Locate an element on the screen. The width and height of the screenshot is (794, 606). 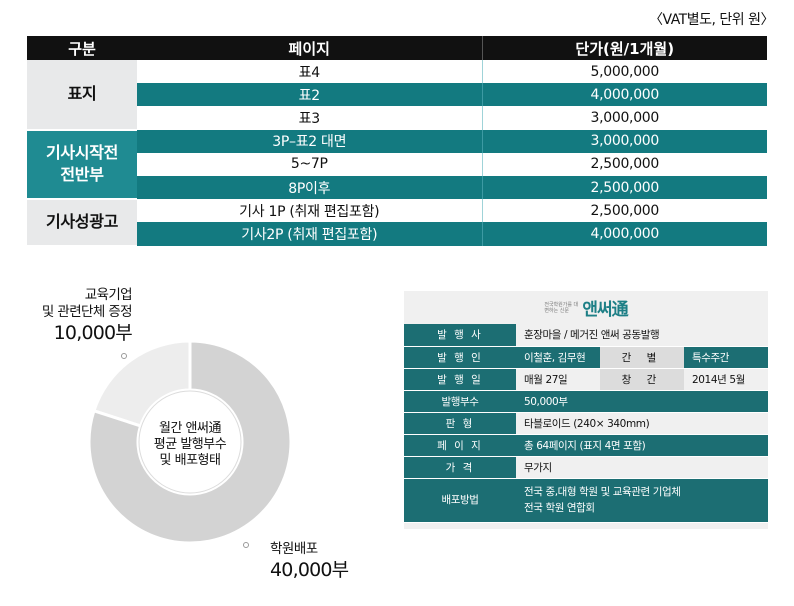
info-value: 타블로이드 (240× 340mm) is located at coordinates (642, 423).